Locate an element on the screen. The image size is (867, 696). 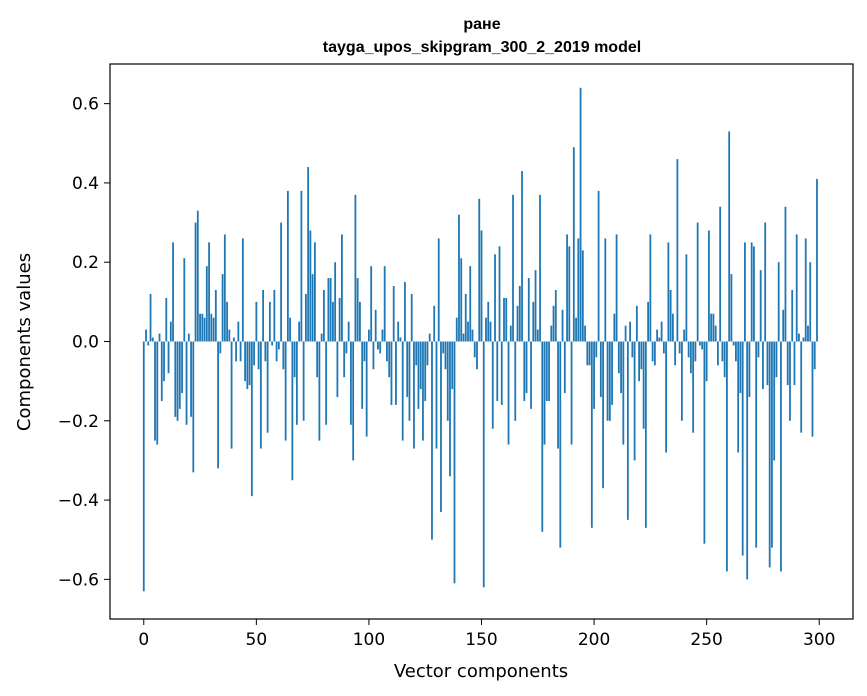
x-tick-label: 100 is located at coordinates (369, 640).